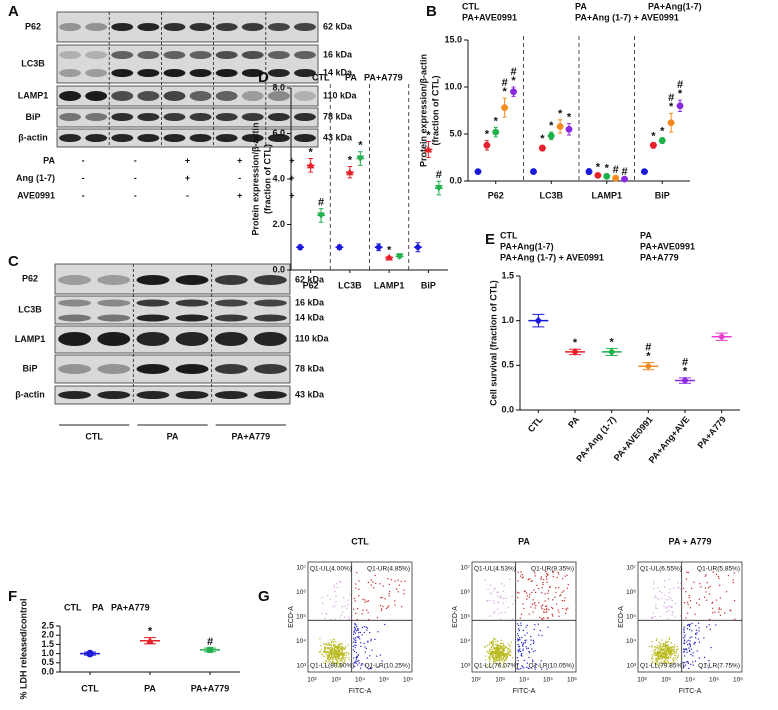 This screenshot has width=778, height=710. I want to click on quadrant-label: Q1-UR(9.35%), so click(552, 569).